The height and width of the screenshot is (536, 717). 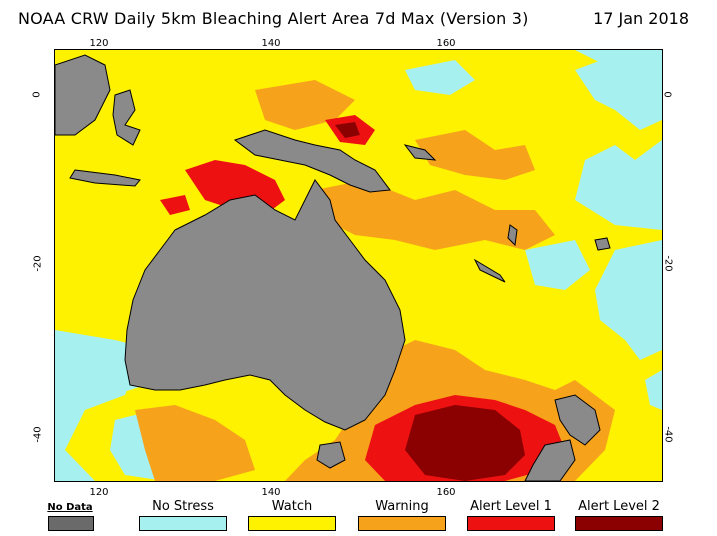 What do you see at coordinates (668, 434) in the screenshot?
I see `lat-tick-right-40: -40` at bounding box center [668, 434].